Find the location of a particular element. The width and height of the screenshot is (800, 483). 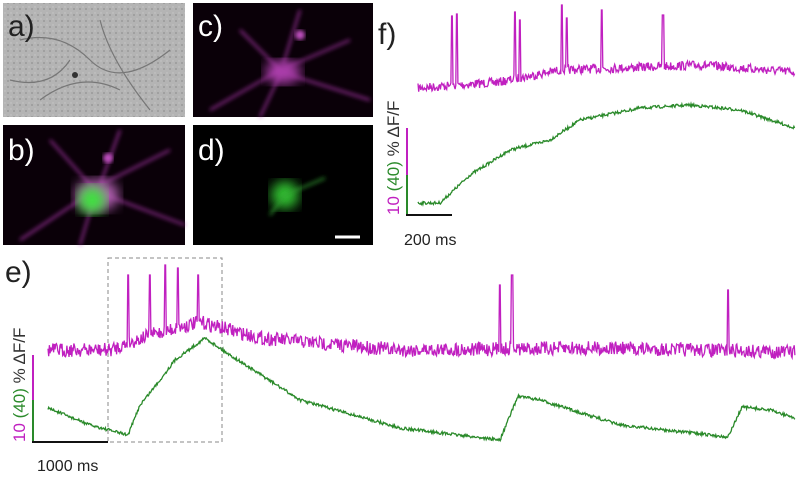

panel-b-image is located at coordinates (94, 185).